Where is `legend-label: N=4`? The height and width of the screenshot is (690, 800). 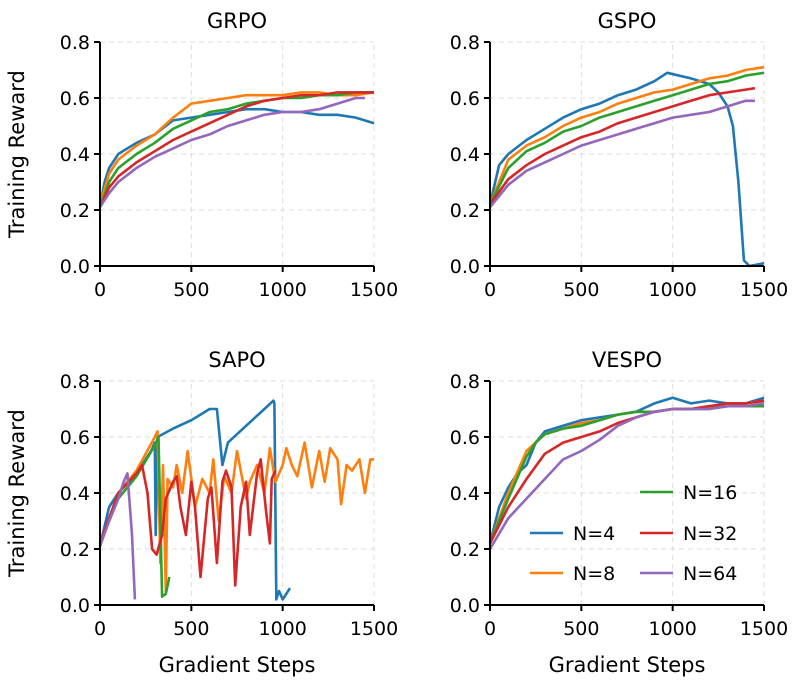
legend-label: N=4 is located at coordinates (594, 534).